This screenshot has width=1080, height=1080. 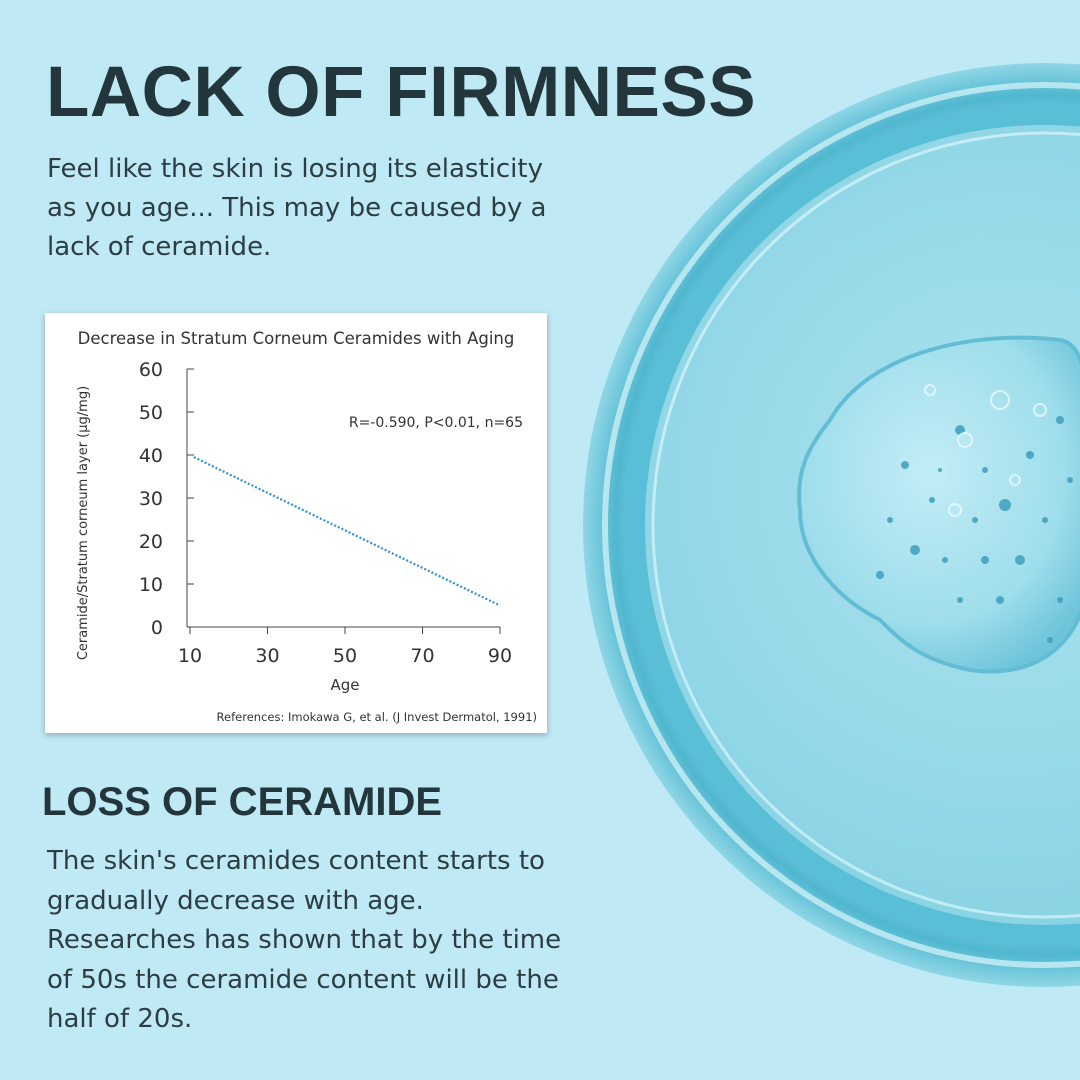 I want to click on y-tick-label: 10, so click(x=151, y=585).